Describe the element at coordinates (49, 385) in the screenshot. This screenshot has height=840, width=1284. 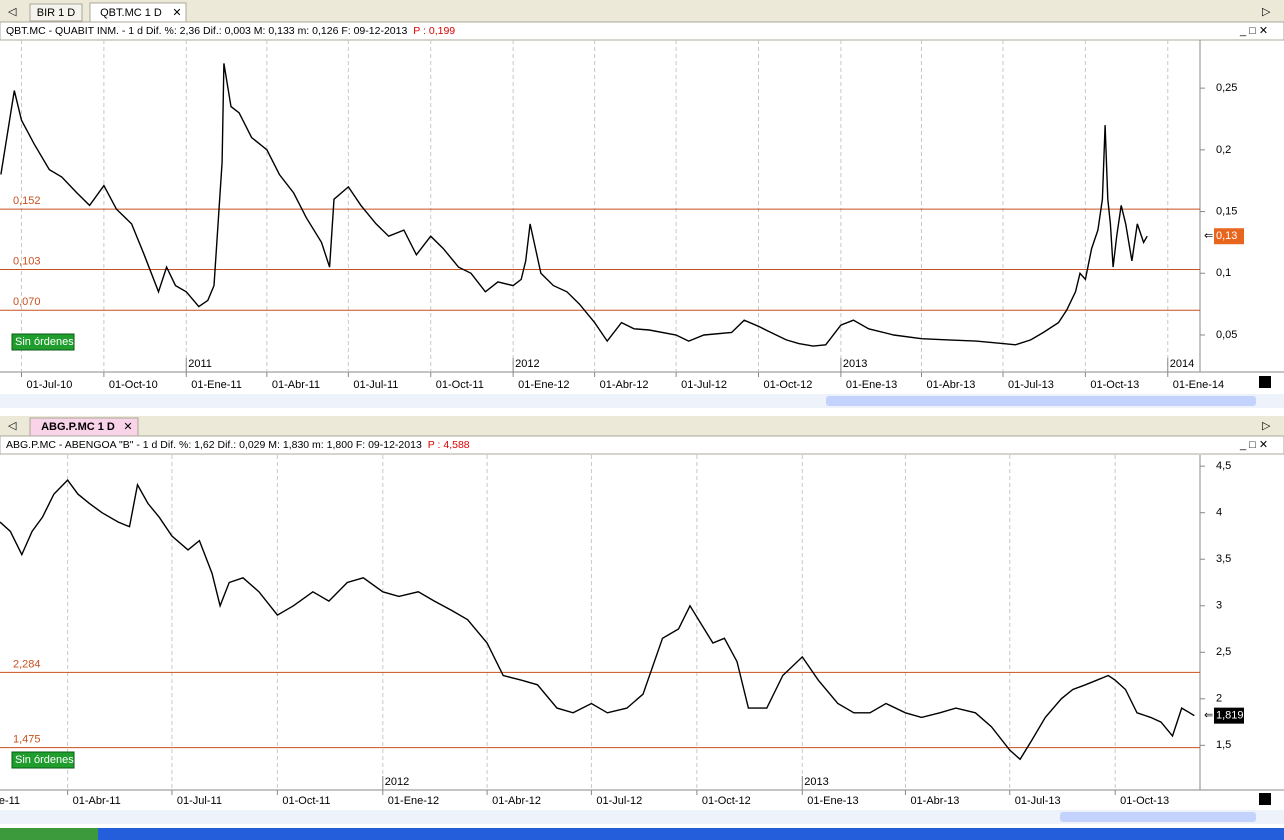
I see `x-tick-label: 01-Jul-10` at that location.